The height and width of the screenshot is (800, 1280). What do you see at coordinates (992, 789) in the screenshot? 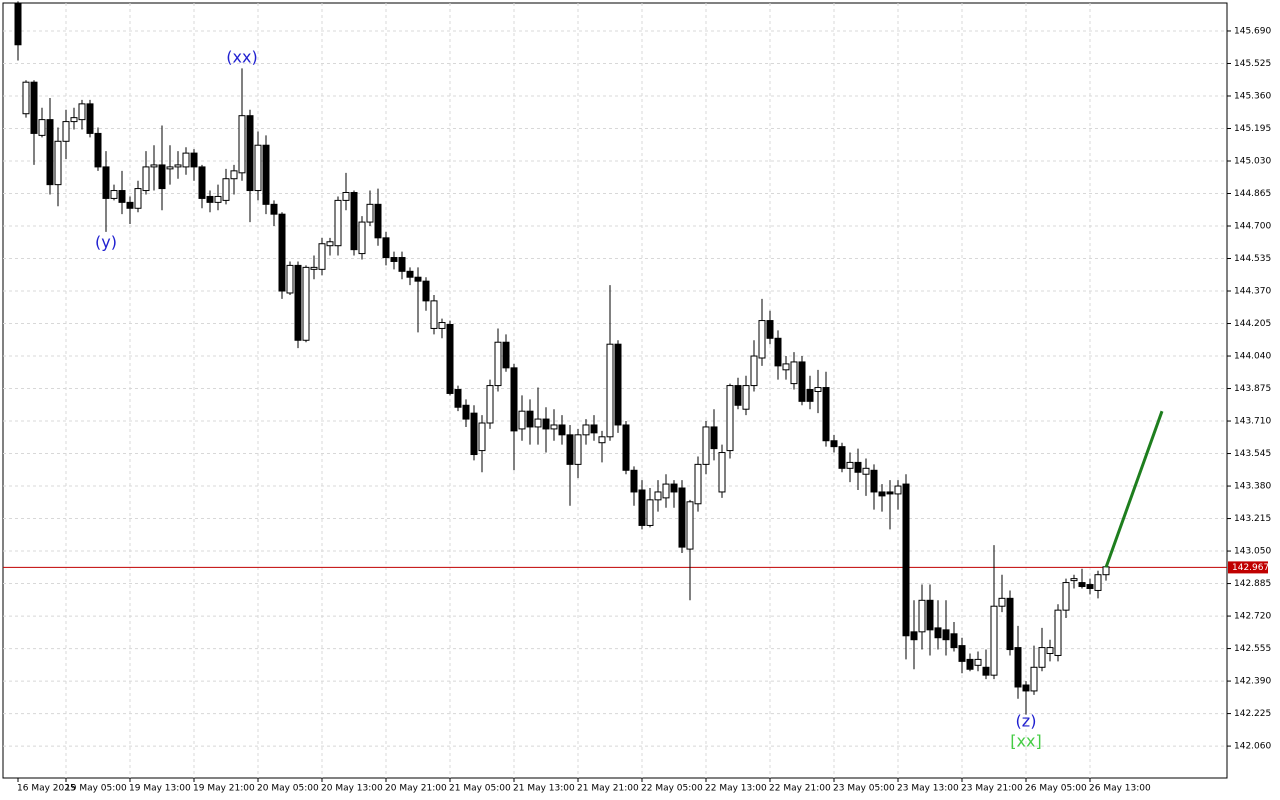
I see `x-tick-label: 23 May 21:00` at bounding box center [992, 789].